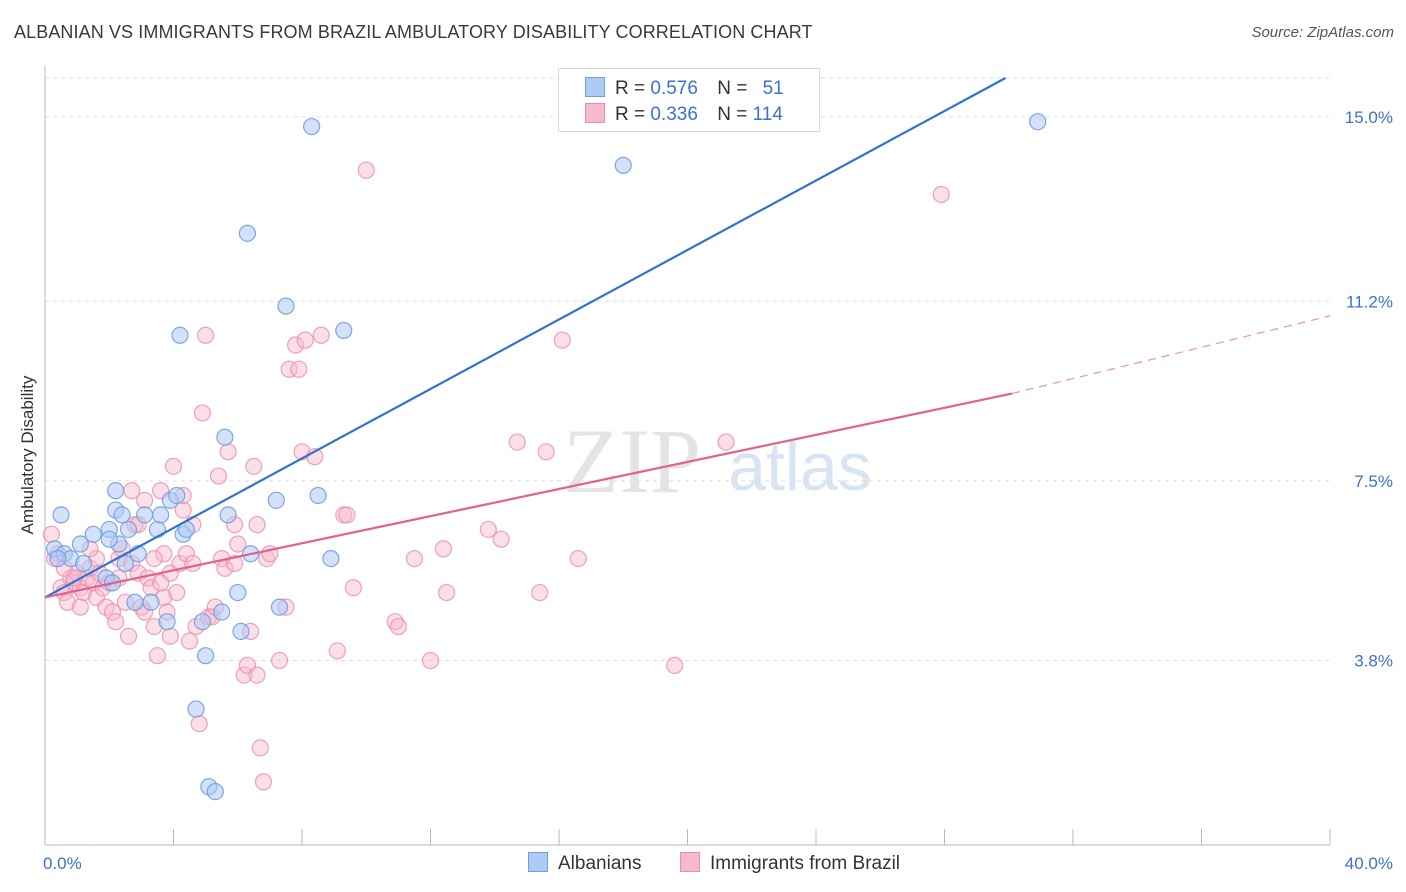 This screenshot has height=892, width=1406. Describe the element at coordinates (674, 114) in the screenshot. I see `legend-r-value: 0.336` at that location.